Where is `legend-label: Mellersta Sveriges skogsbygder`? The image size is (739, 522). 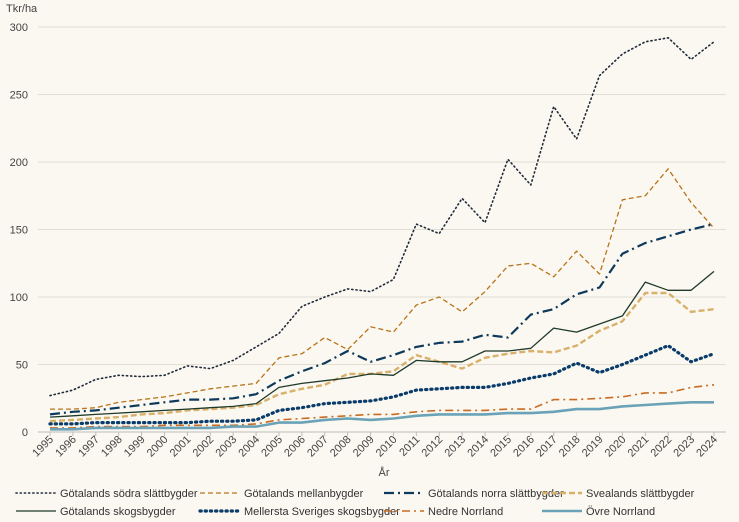 legend-label: Mellersta Sveriges skogsbygder is located at coordinates (322, 512).